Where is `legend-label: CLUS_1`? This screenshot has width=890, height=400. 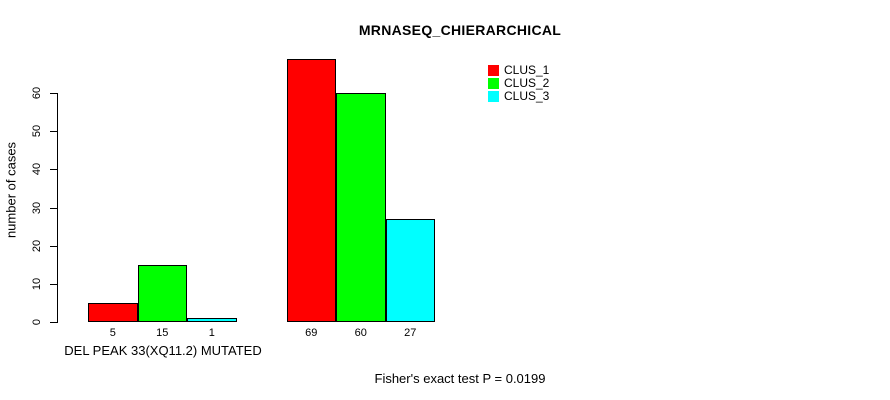
legend-label: CLUS_1 is located at coordinates (527, 70).